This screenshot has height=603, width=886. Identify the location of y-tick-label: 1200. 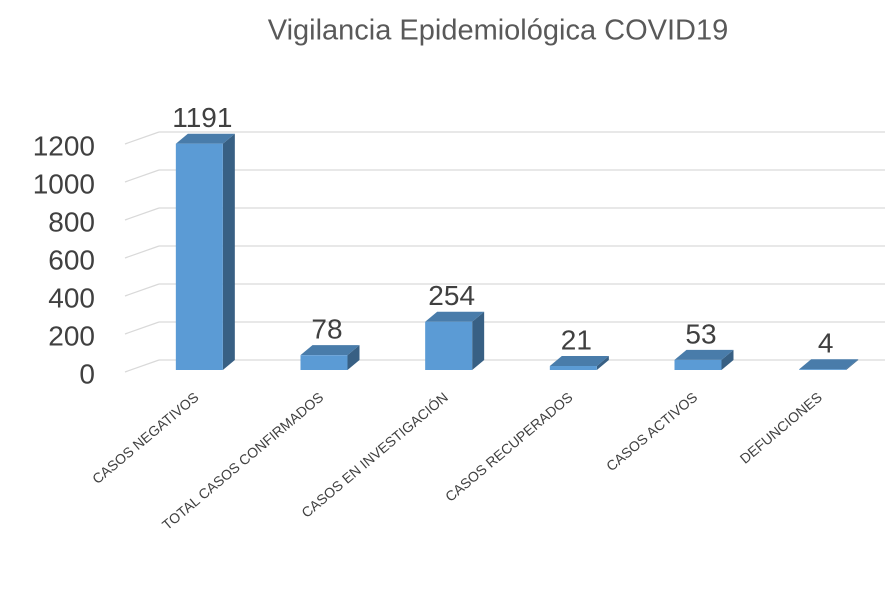
(64, 145).